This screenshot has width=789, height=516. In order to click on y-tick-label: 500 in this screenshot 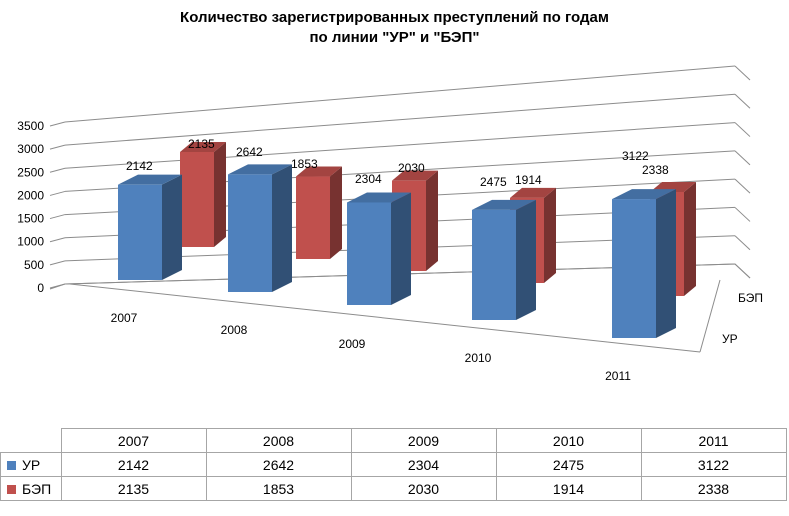, I will do `click(34, 265)`.